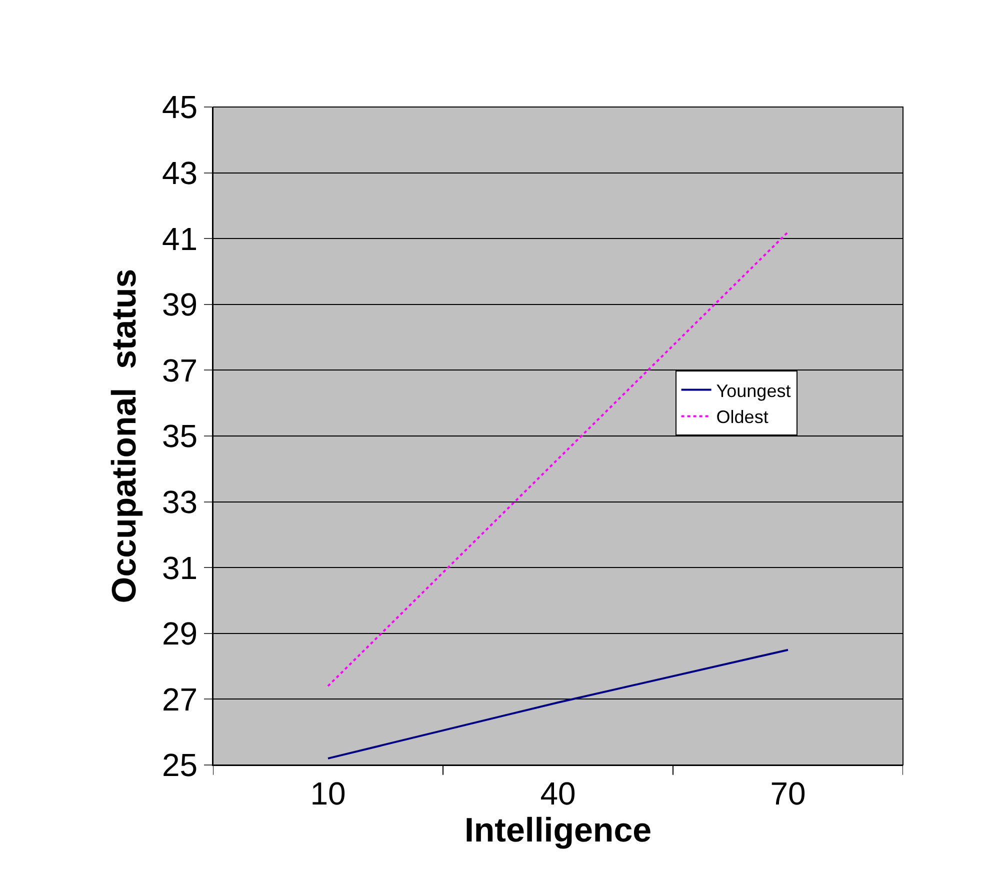 The image size is (987, 896). What do you see at coordinates (558, 830) in the screenshot?
I see `x-axis-title: Intelligence` at bounding box center [558, 830].